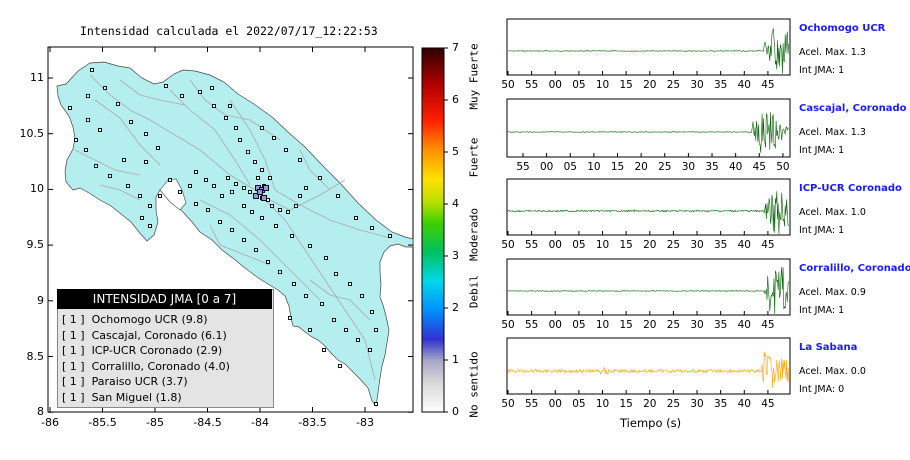 The width and height of the screenshot is (910, 460). Describe the element at coordinates (455, 203) in the screenshot. I see `colorbar-tick-label: 4` at that location.